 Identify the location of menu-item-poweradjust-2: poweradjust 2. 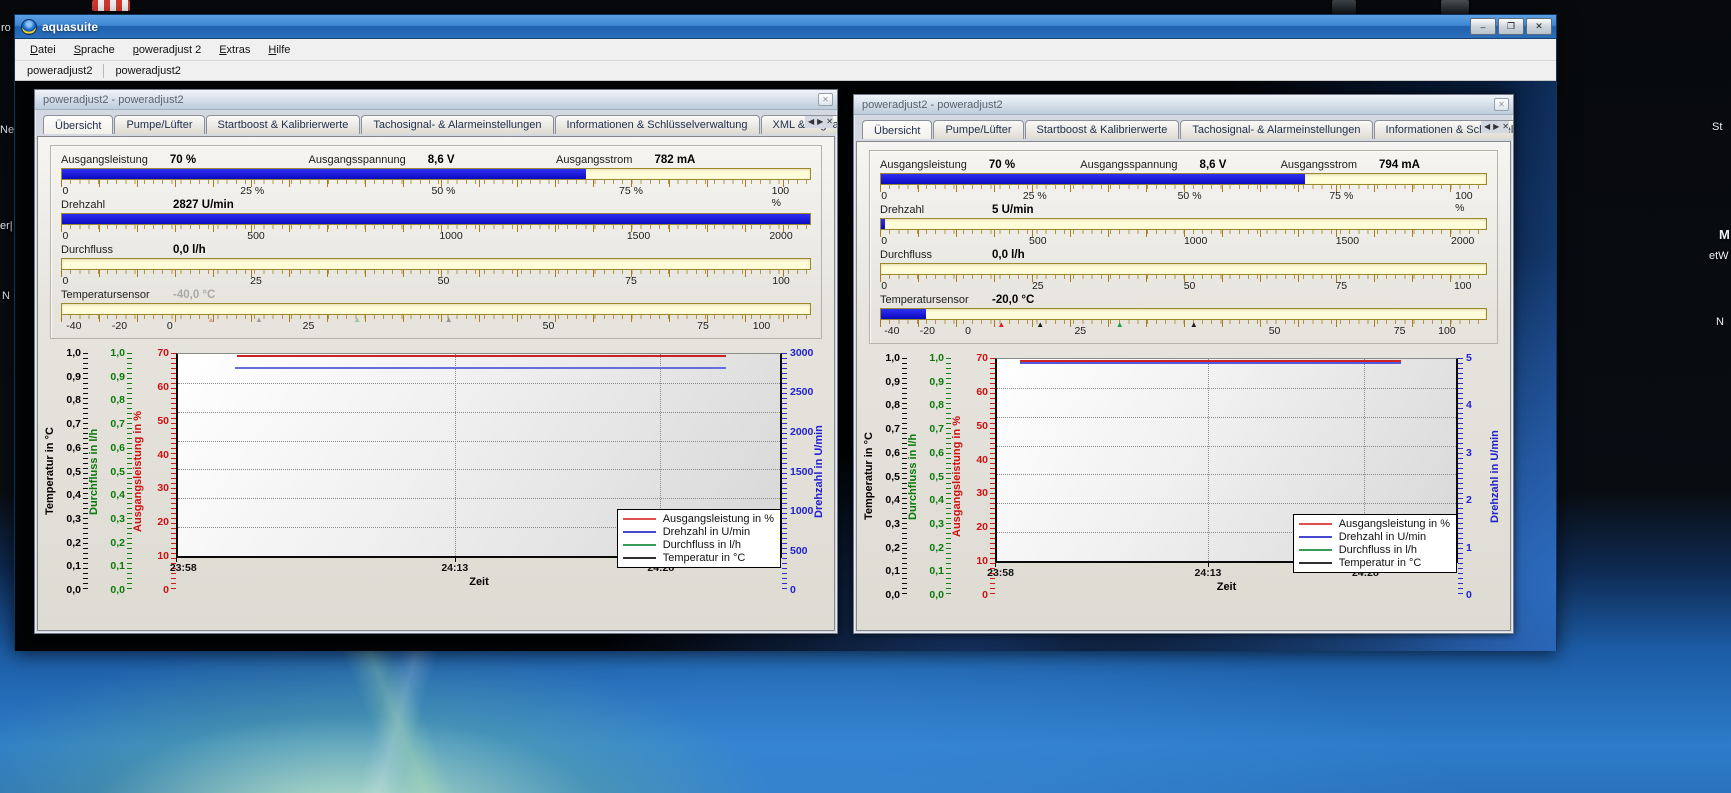
(167, 49).